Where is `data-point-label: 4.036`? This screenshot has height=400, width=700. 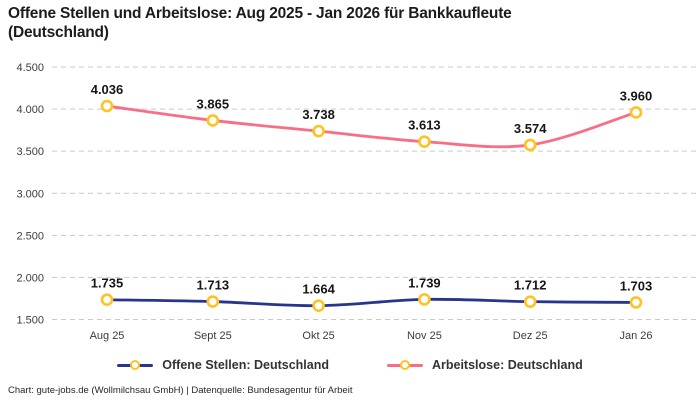
data-point-label: 4.036 is located at coordinates (107, 89).